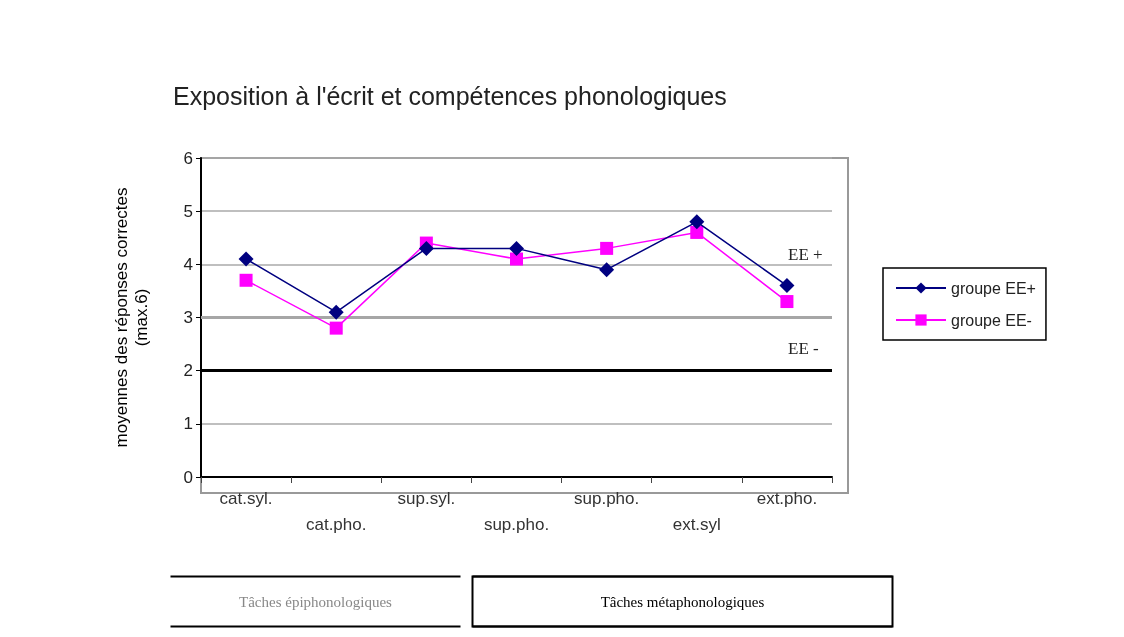 Image resolution: width=1124 pixels, height=637 pixels. I want to click on y-tick-label: 0, so click(188, 477).